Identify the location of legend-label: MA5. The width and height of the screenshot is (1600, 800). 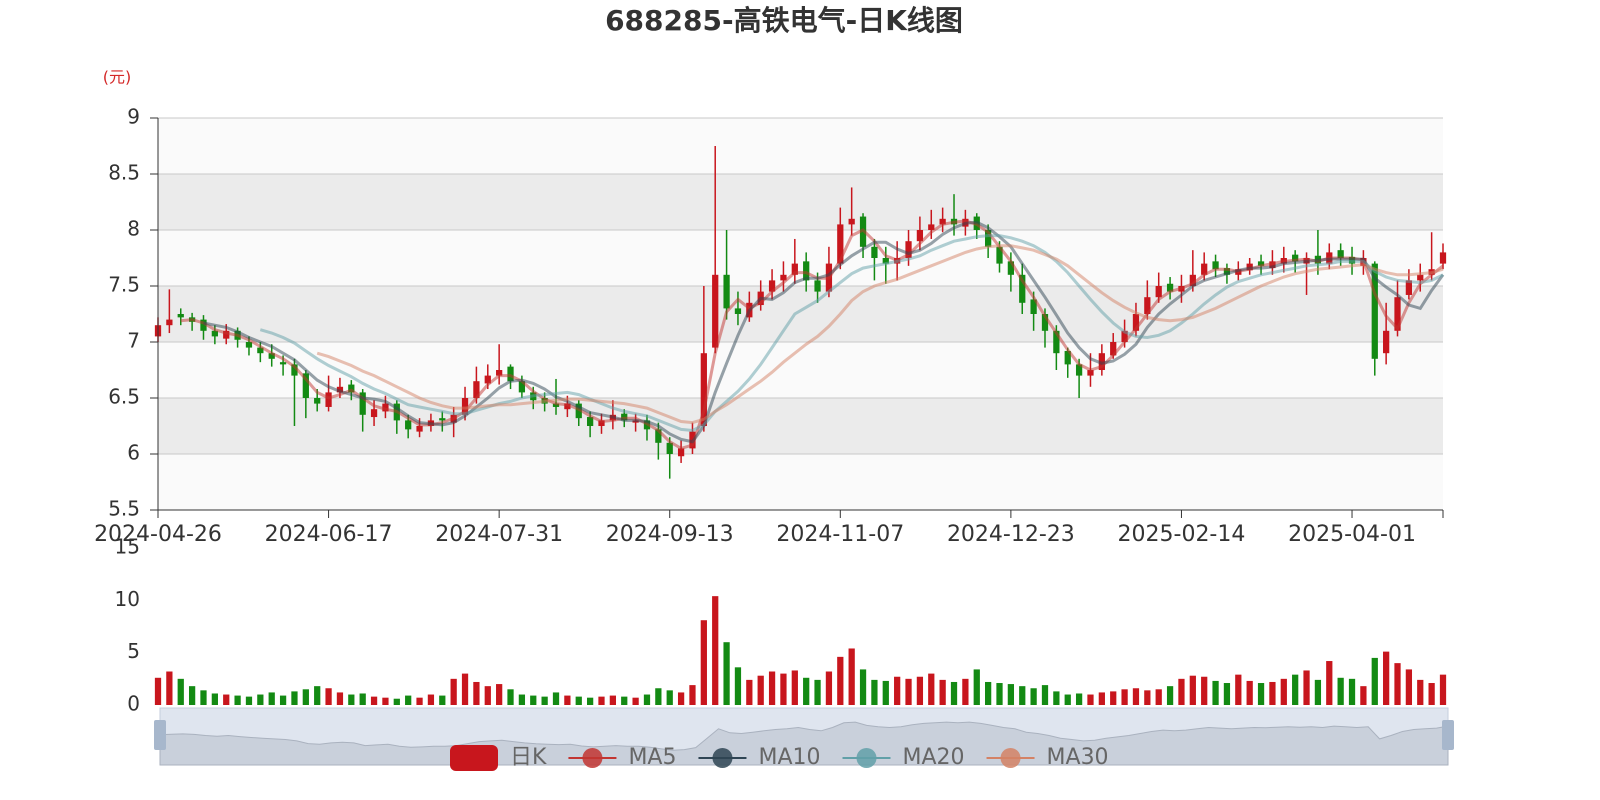
(652, 757).